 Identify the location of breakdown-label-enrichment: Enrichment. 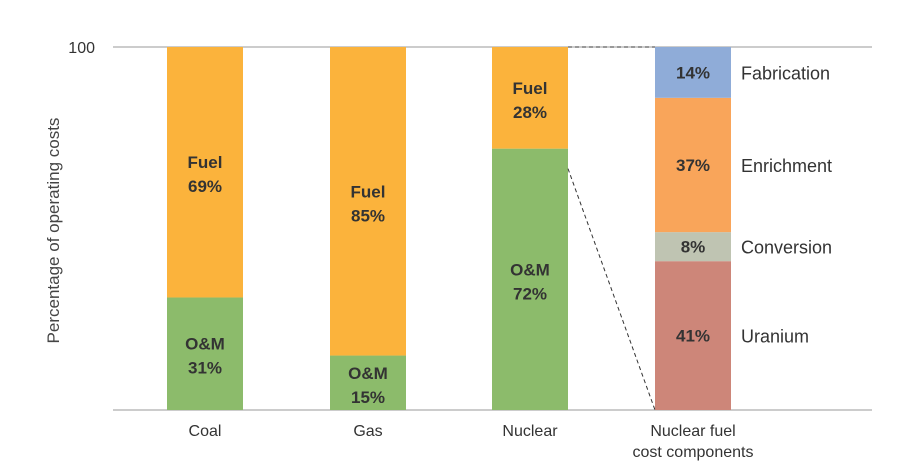
(786, 166).